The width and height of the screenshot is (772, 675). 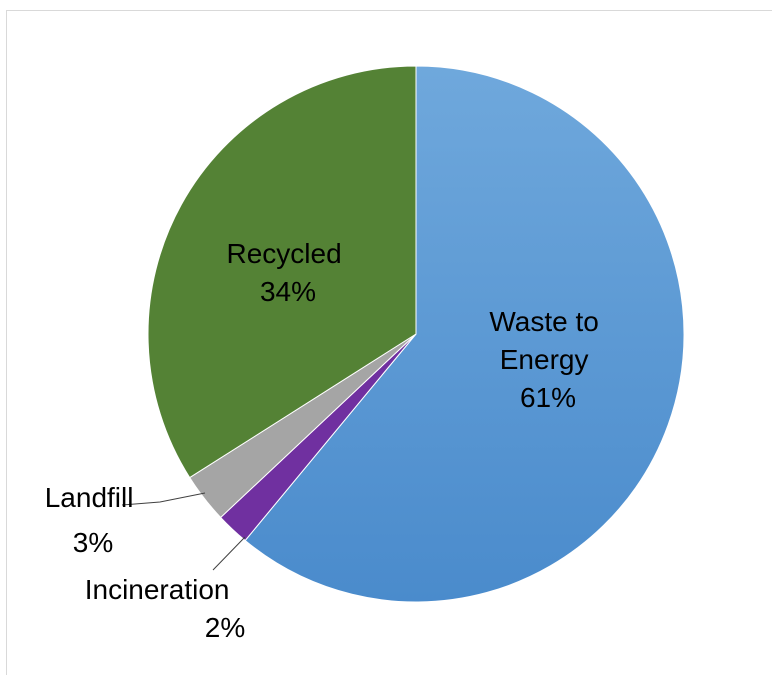 I want to click on slice-value: 34%, so click(x=288, y=291).